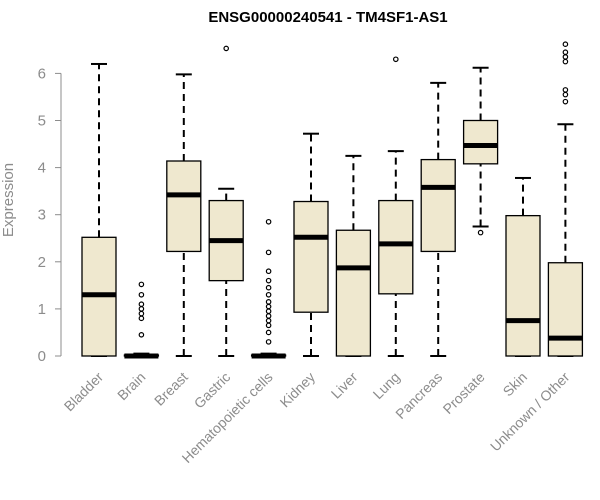 Image resolution: width=600 pixels, height=500 pixels. I want to click on y-axis-tick-label: 3, so click(42, 215).